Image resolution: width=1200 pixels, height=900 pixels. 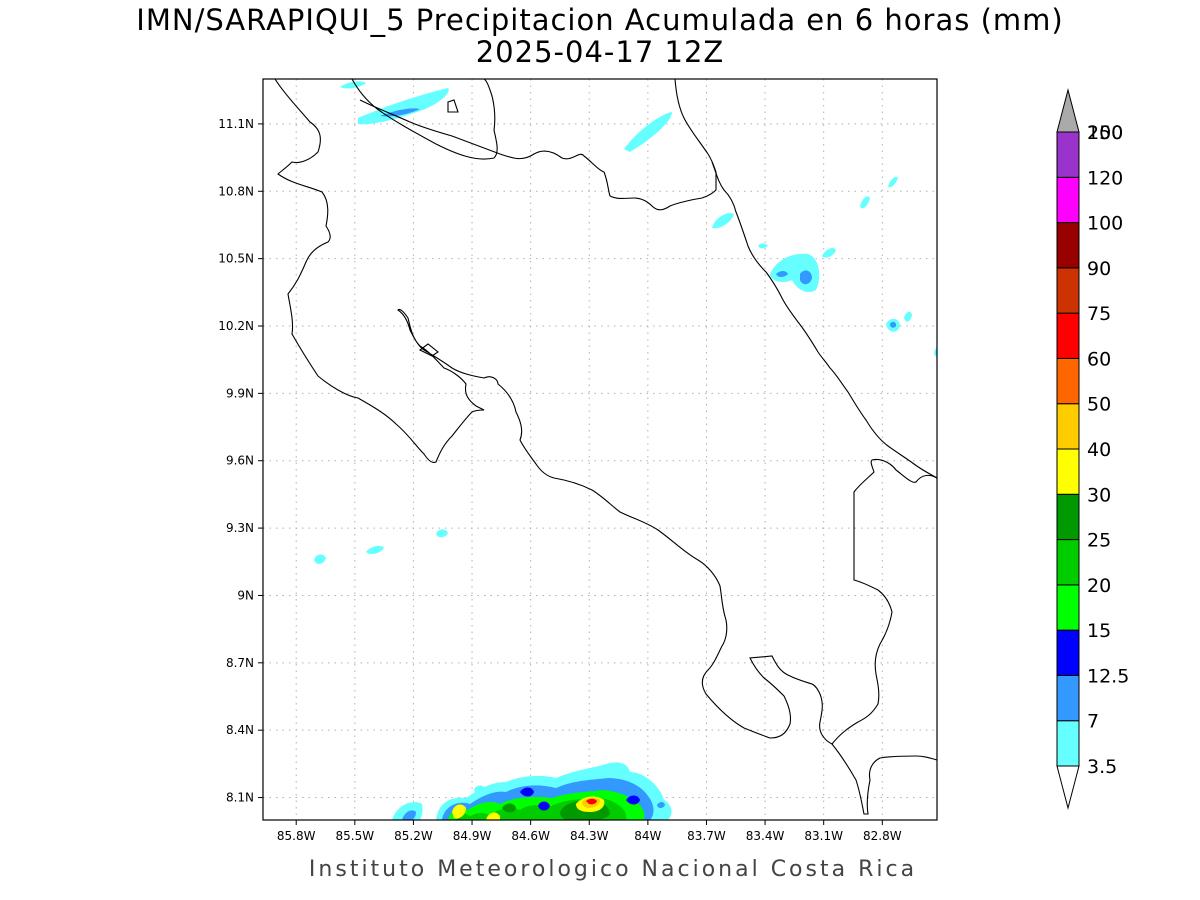 I want to click on lon-tick-label: 84.3W, so click(x=589, y=836).